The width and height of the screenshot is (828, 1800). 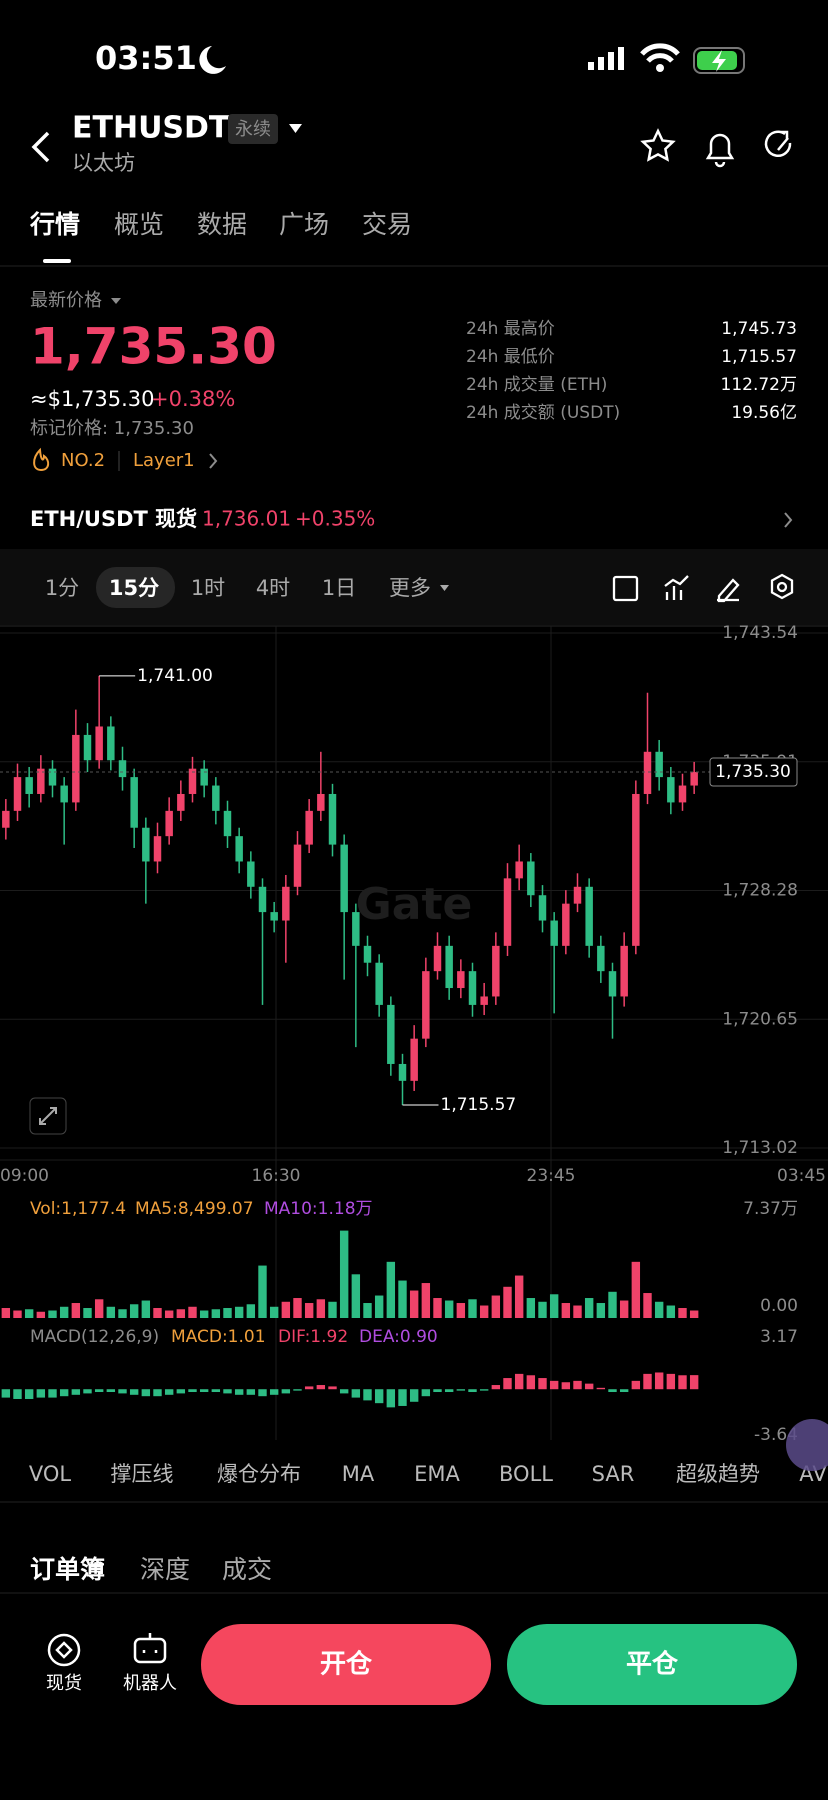 What do you see at coordinates (165, 1569) in the screenshot?
I see `book-tab: 深度` at bounding box center [165, 1569].